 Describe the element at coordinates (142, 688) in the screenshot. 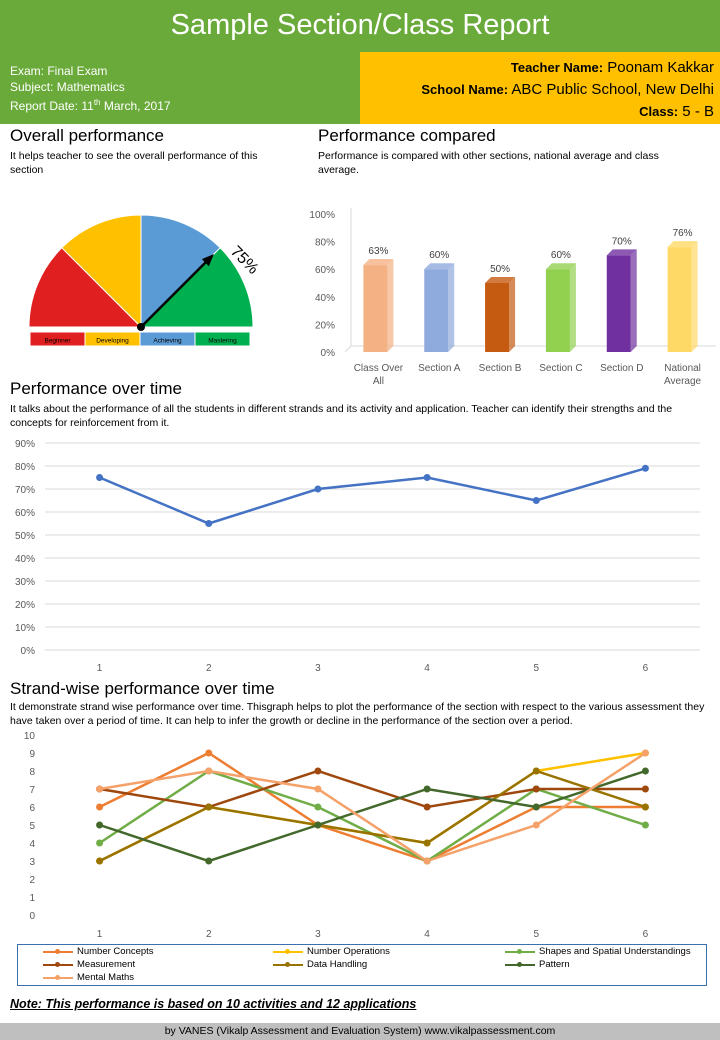

I see `strand-title: Strand-wise performance over time` at that location.